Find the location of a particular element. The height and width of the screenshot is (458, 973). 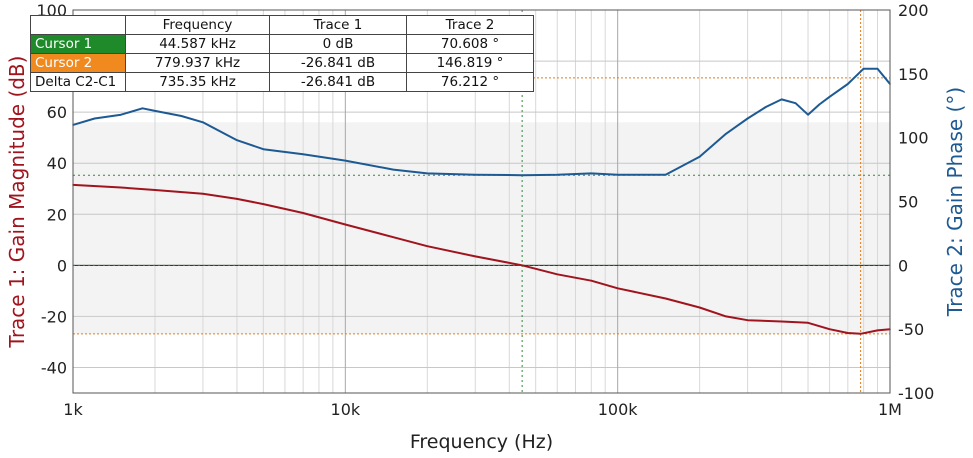

delta-trace2: 76.212 ° is located at coordinates (470, 82).